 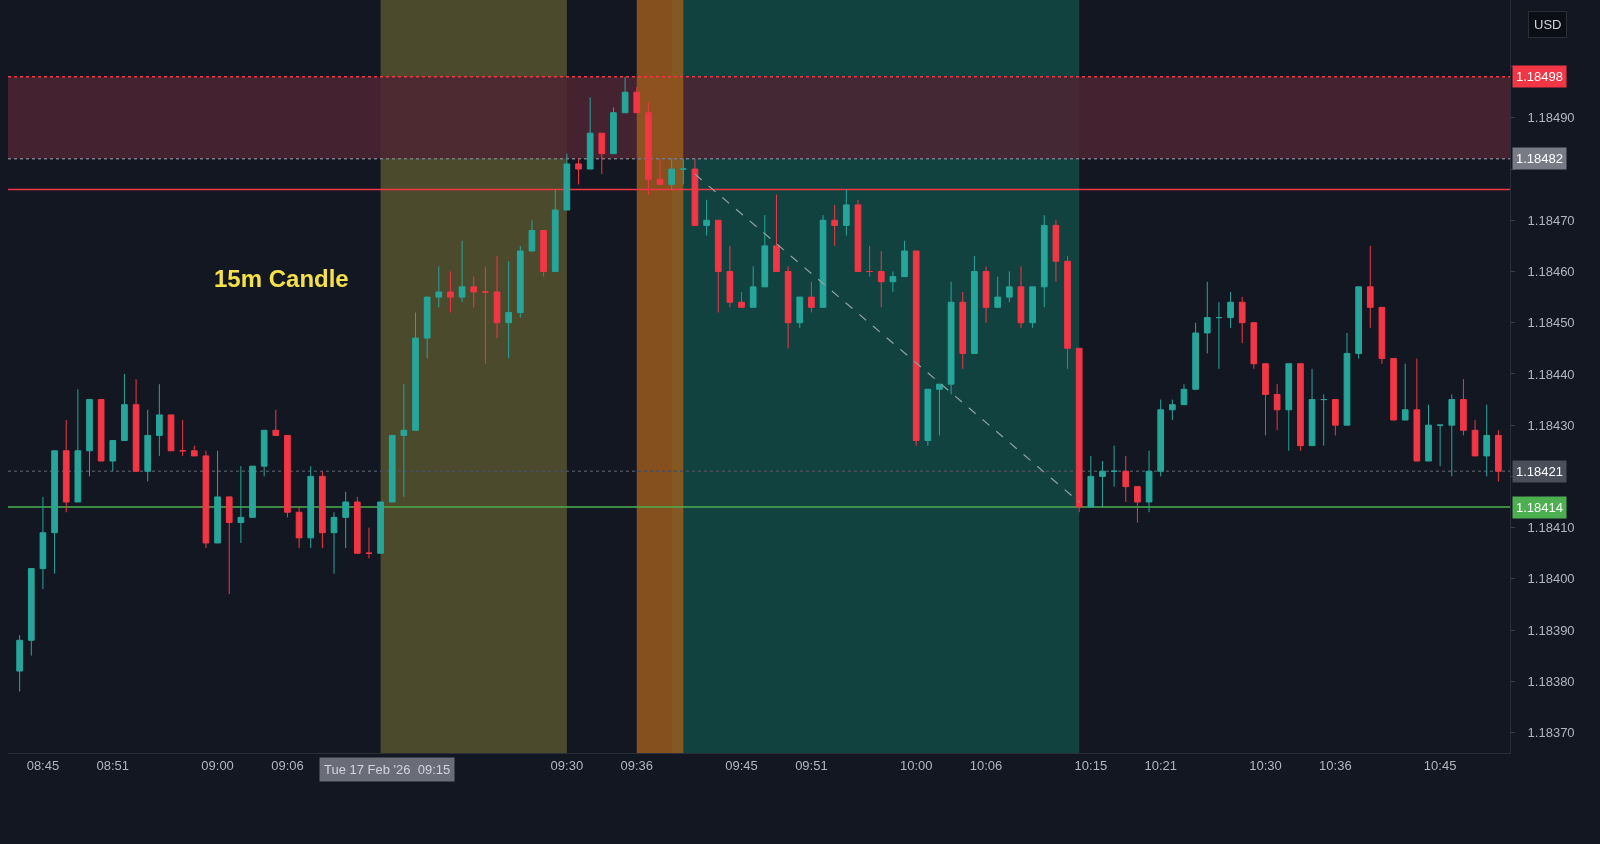 I want to click on text: USD, so click(x=1548, y=24).